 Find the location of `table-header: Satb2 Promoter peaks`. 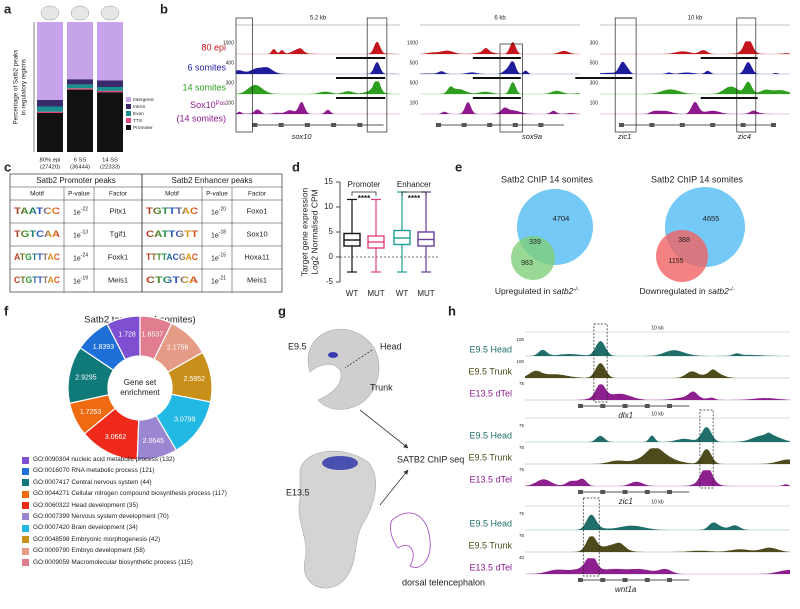

table-header: Satb2 Promoter peaks is located at coordinates (76, 180).